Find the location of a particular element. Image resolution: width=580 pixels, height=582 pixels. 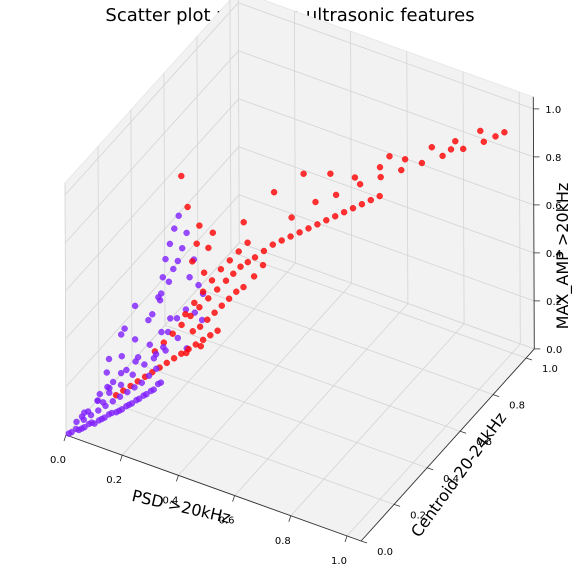

z-tick-label: 0.0 is located at coordinates (554, 350).